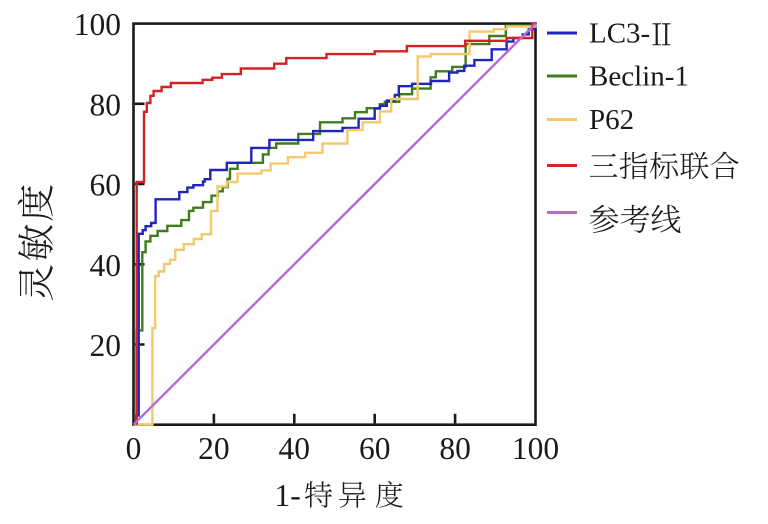 The image size is (768, 524). Describe the element at coordinates (611, 120) in the screenshot. I see `svg-text: P62` at that location.